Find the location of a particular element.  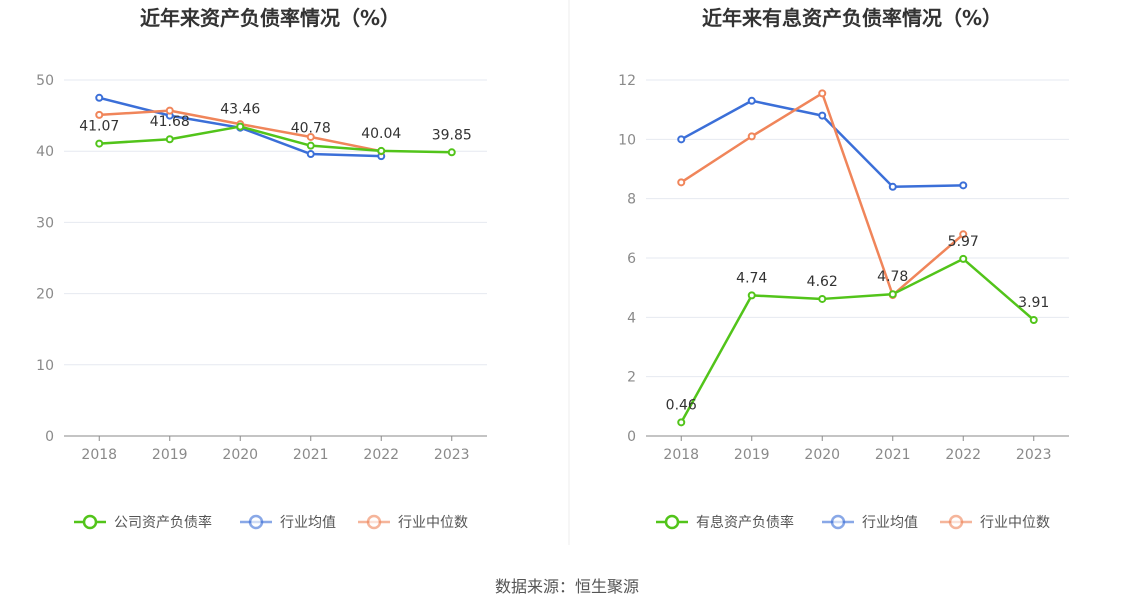

data-label: 4.78 is located at coordinates (892, 277).